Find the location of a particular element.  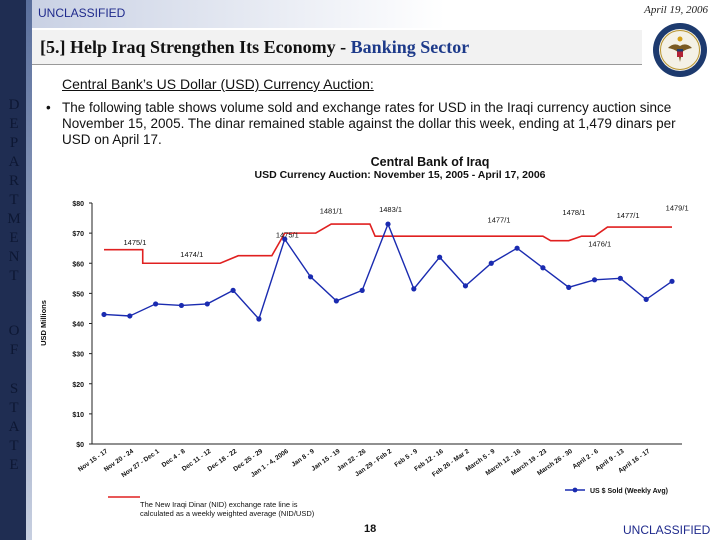

sidebar-band is located at coordinates (13, 270).